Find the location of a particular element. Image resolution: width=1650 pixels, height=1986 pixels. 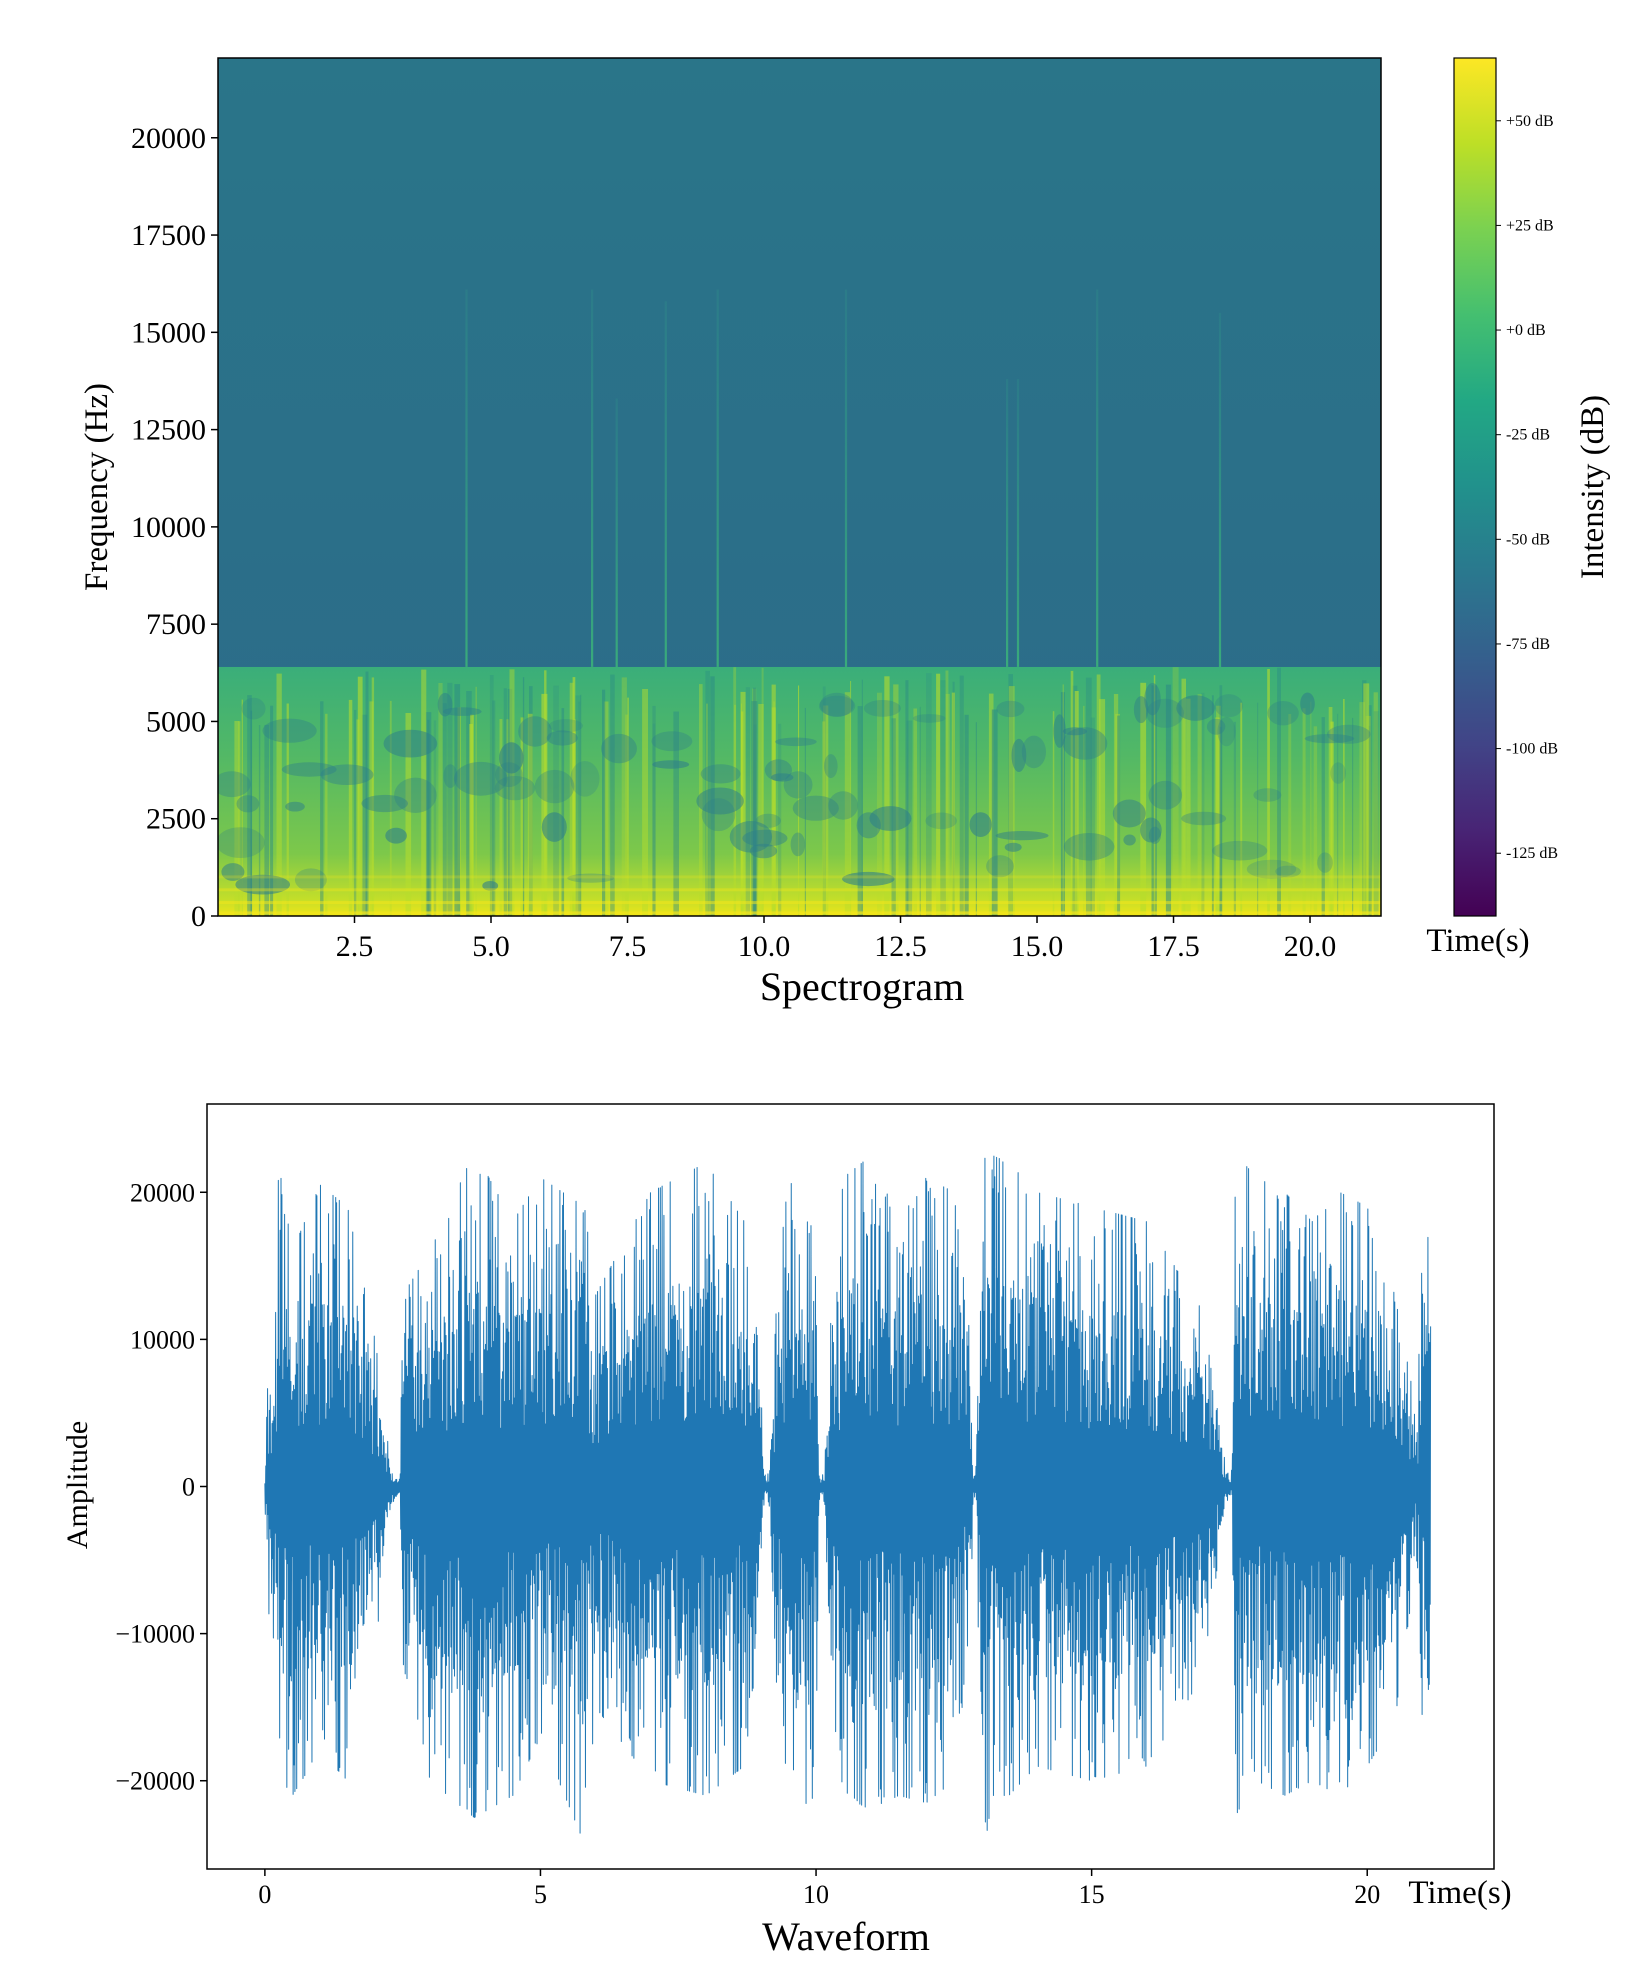

spectrogram-x-tick-label: 2.5 is located at coordinates (355, 946).